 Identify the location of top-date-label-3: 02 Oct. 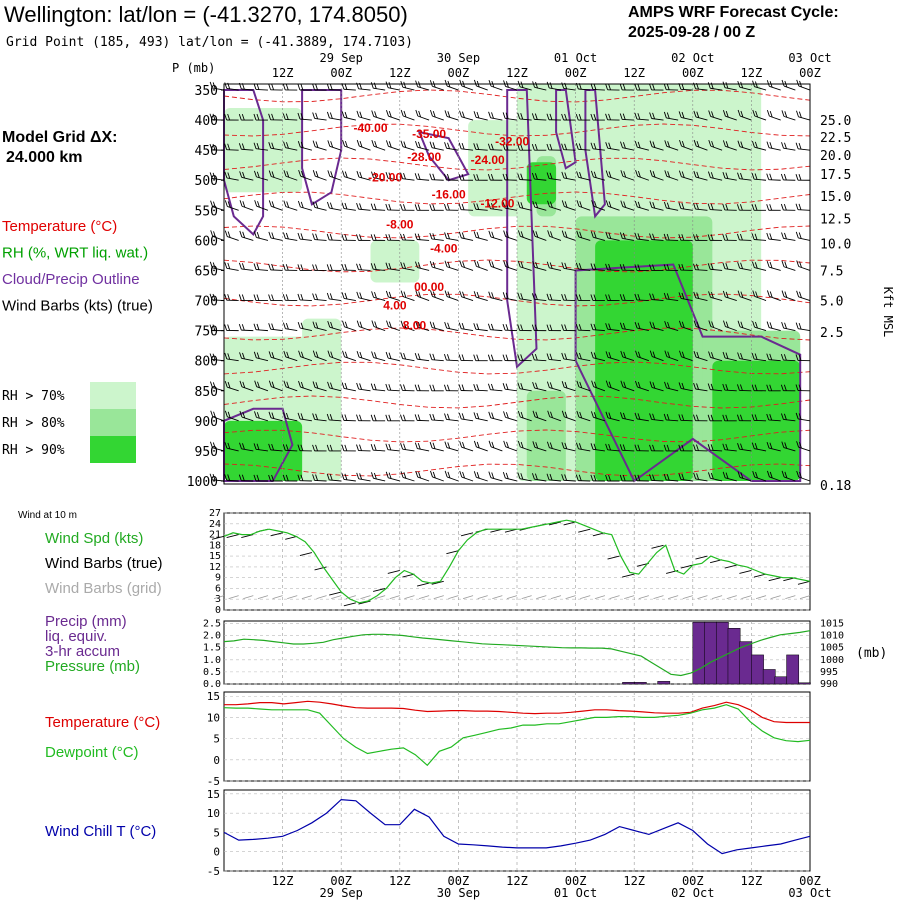
(692, 58).